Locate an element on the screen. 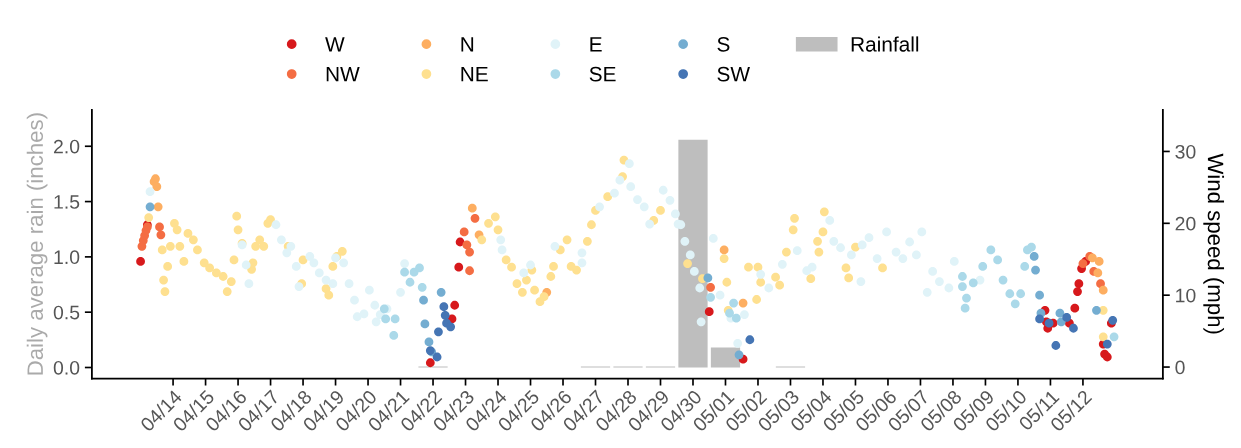 The image size is (1241, 448). legend-label: NW is located at coordinates (343, 74).